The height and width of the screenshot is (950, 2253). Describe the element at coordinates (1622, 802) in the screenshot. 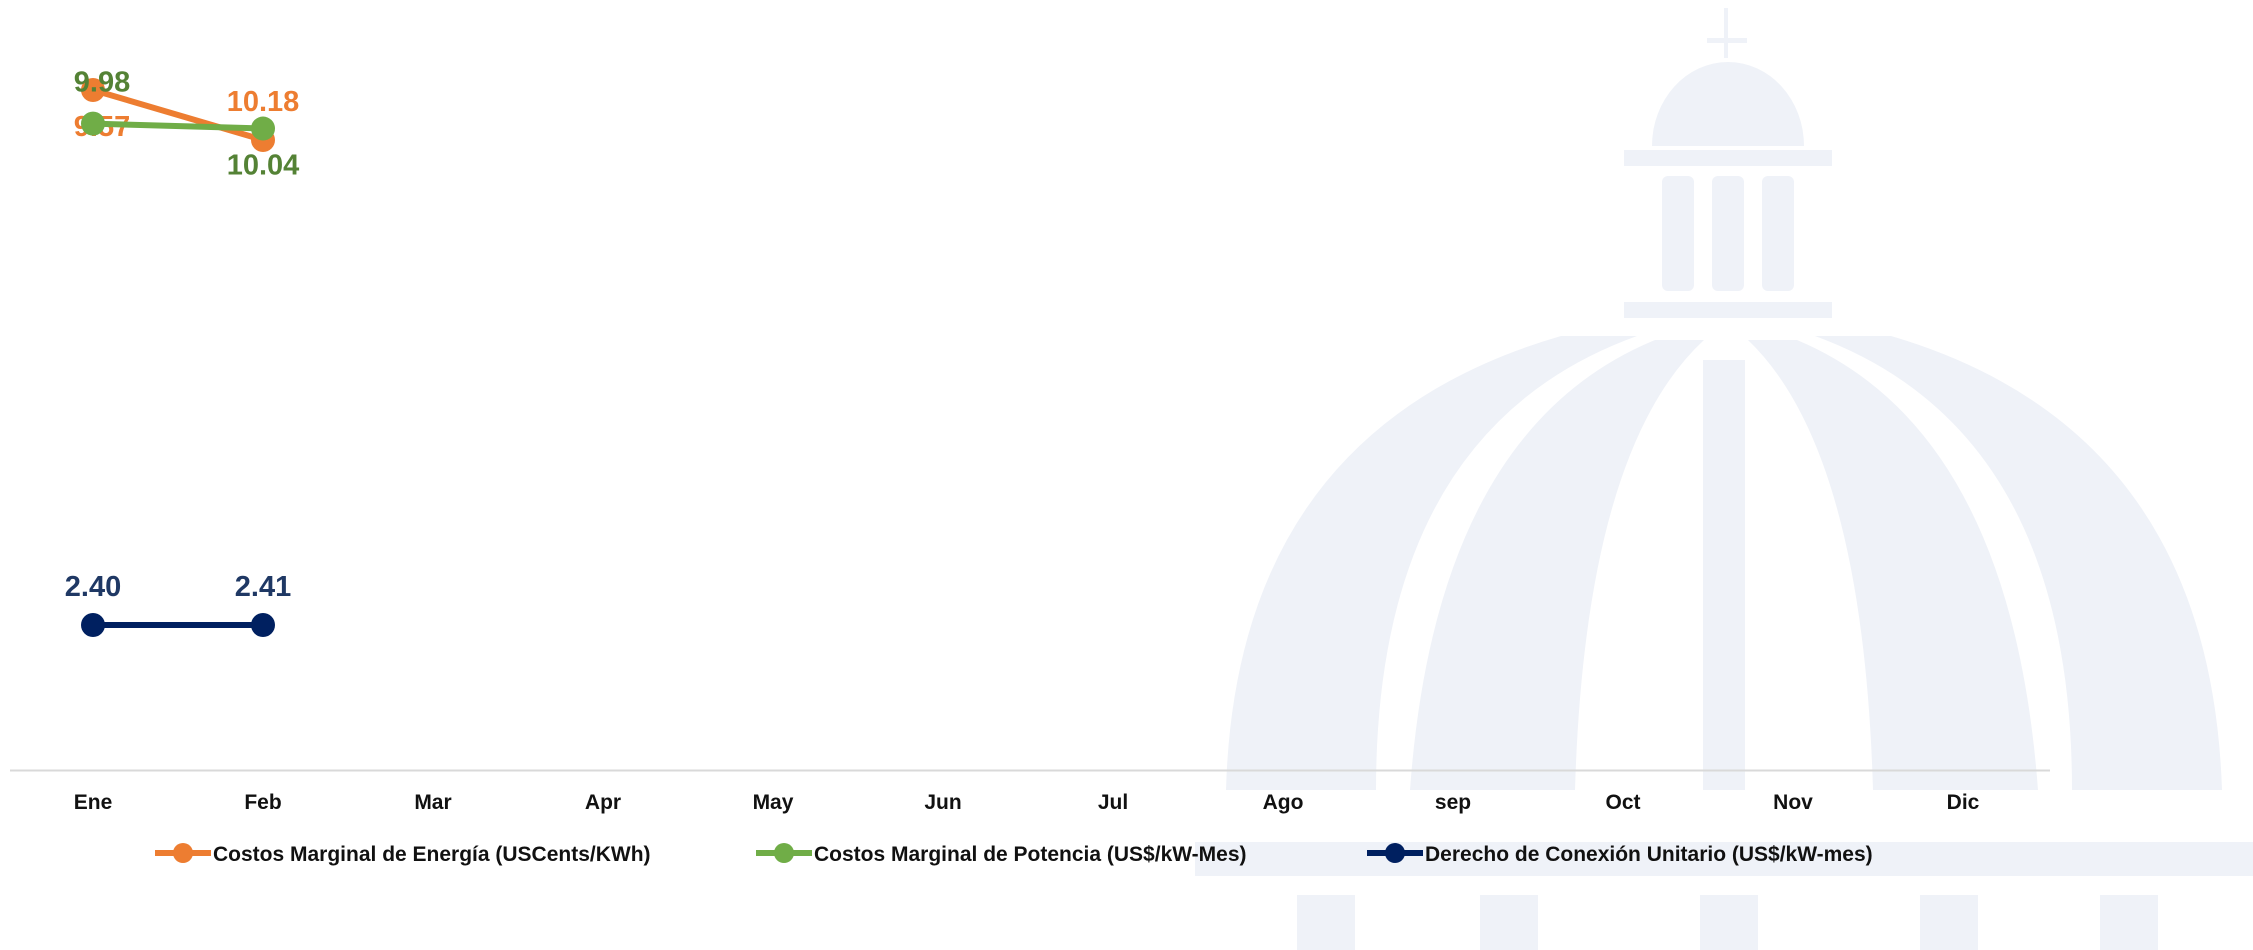

I see `x-tick-label: Oct` at that location.